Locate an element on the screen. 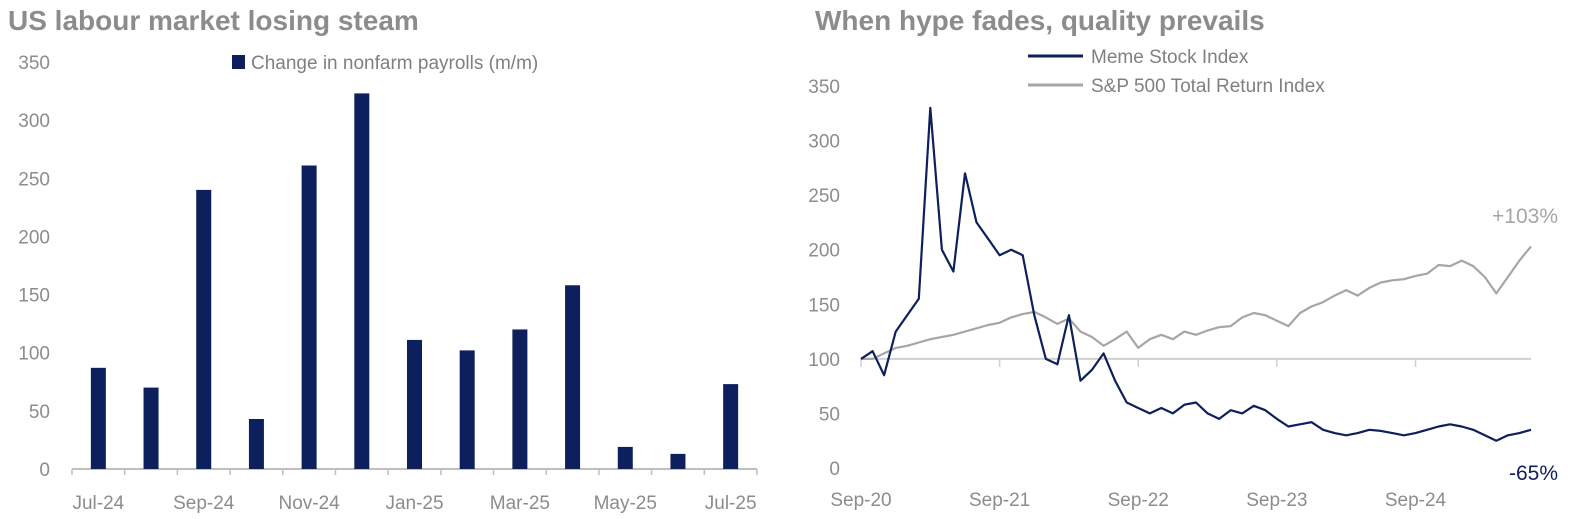  right-chart-title: When hype fades, quality prevails is located at coordinates (1040, 20).